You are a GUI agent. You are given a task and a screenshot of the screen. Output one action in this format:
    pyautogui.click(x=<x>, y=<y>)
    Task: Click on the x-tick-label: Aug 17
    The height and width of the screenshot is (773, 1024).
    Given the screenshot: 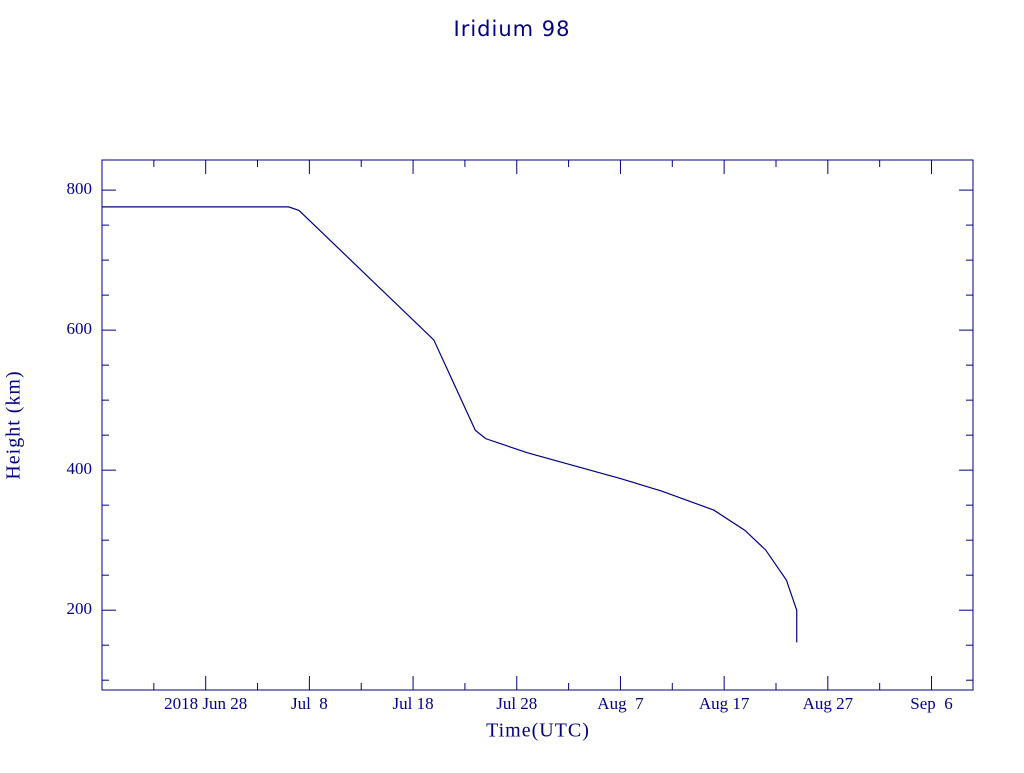 What is the action you would take?
    pyautogui.click(x=724, y=703)
    